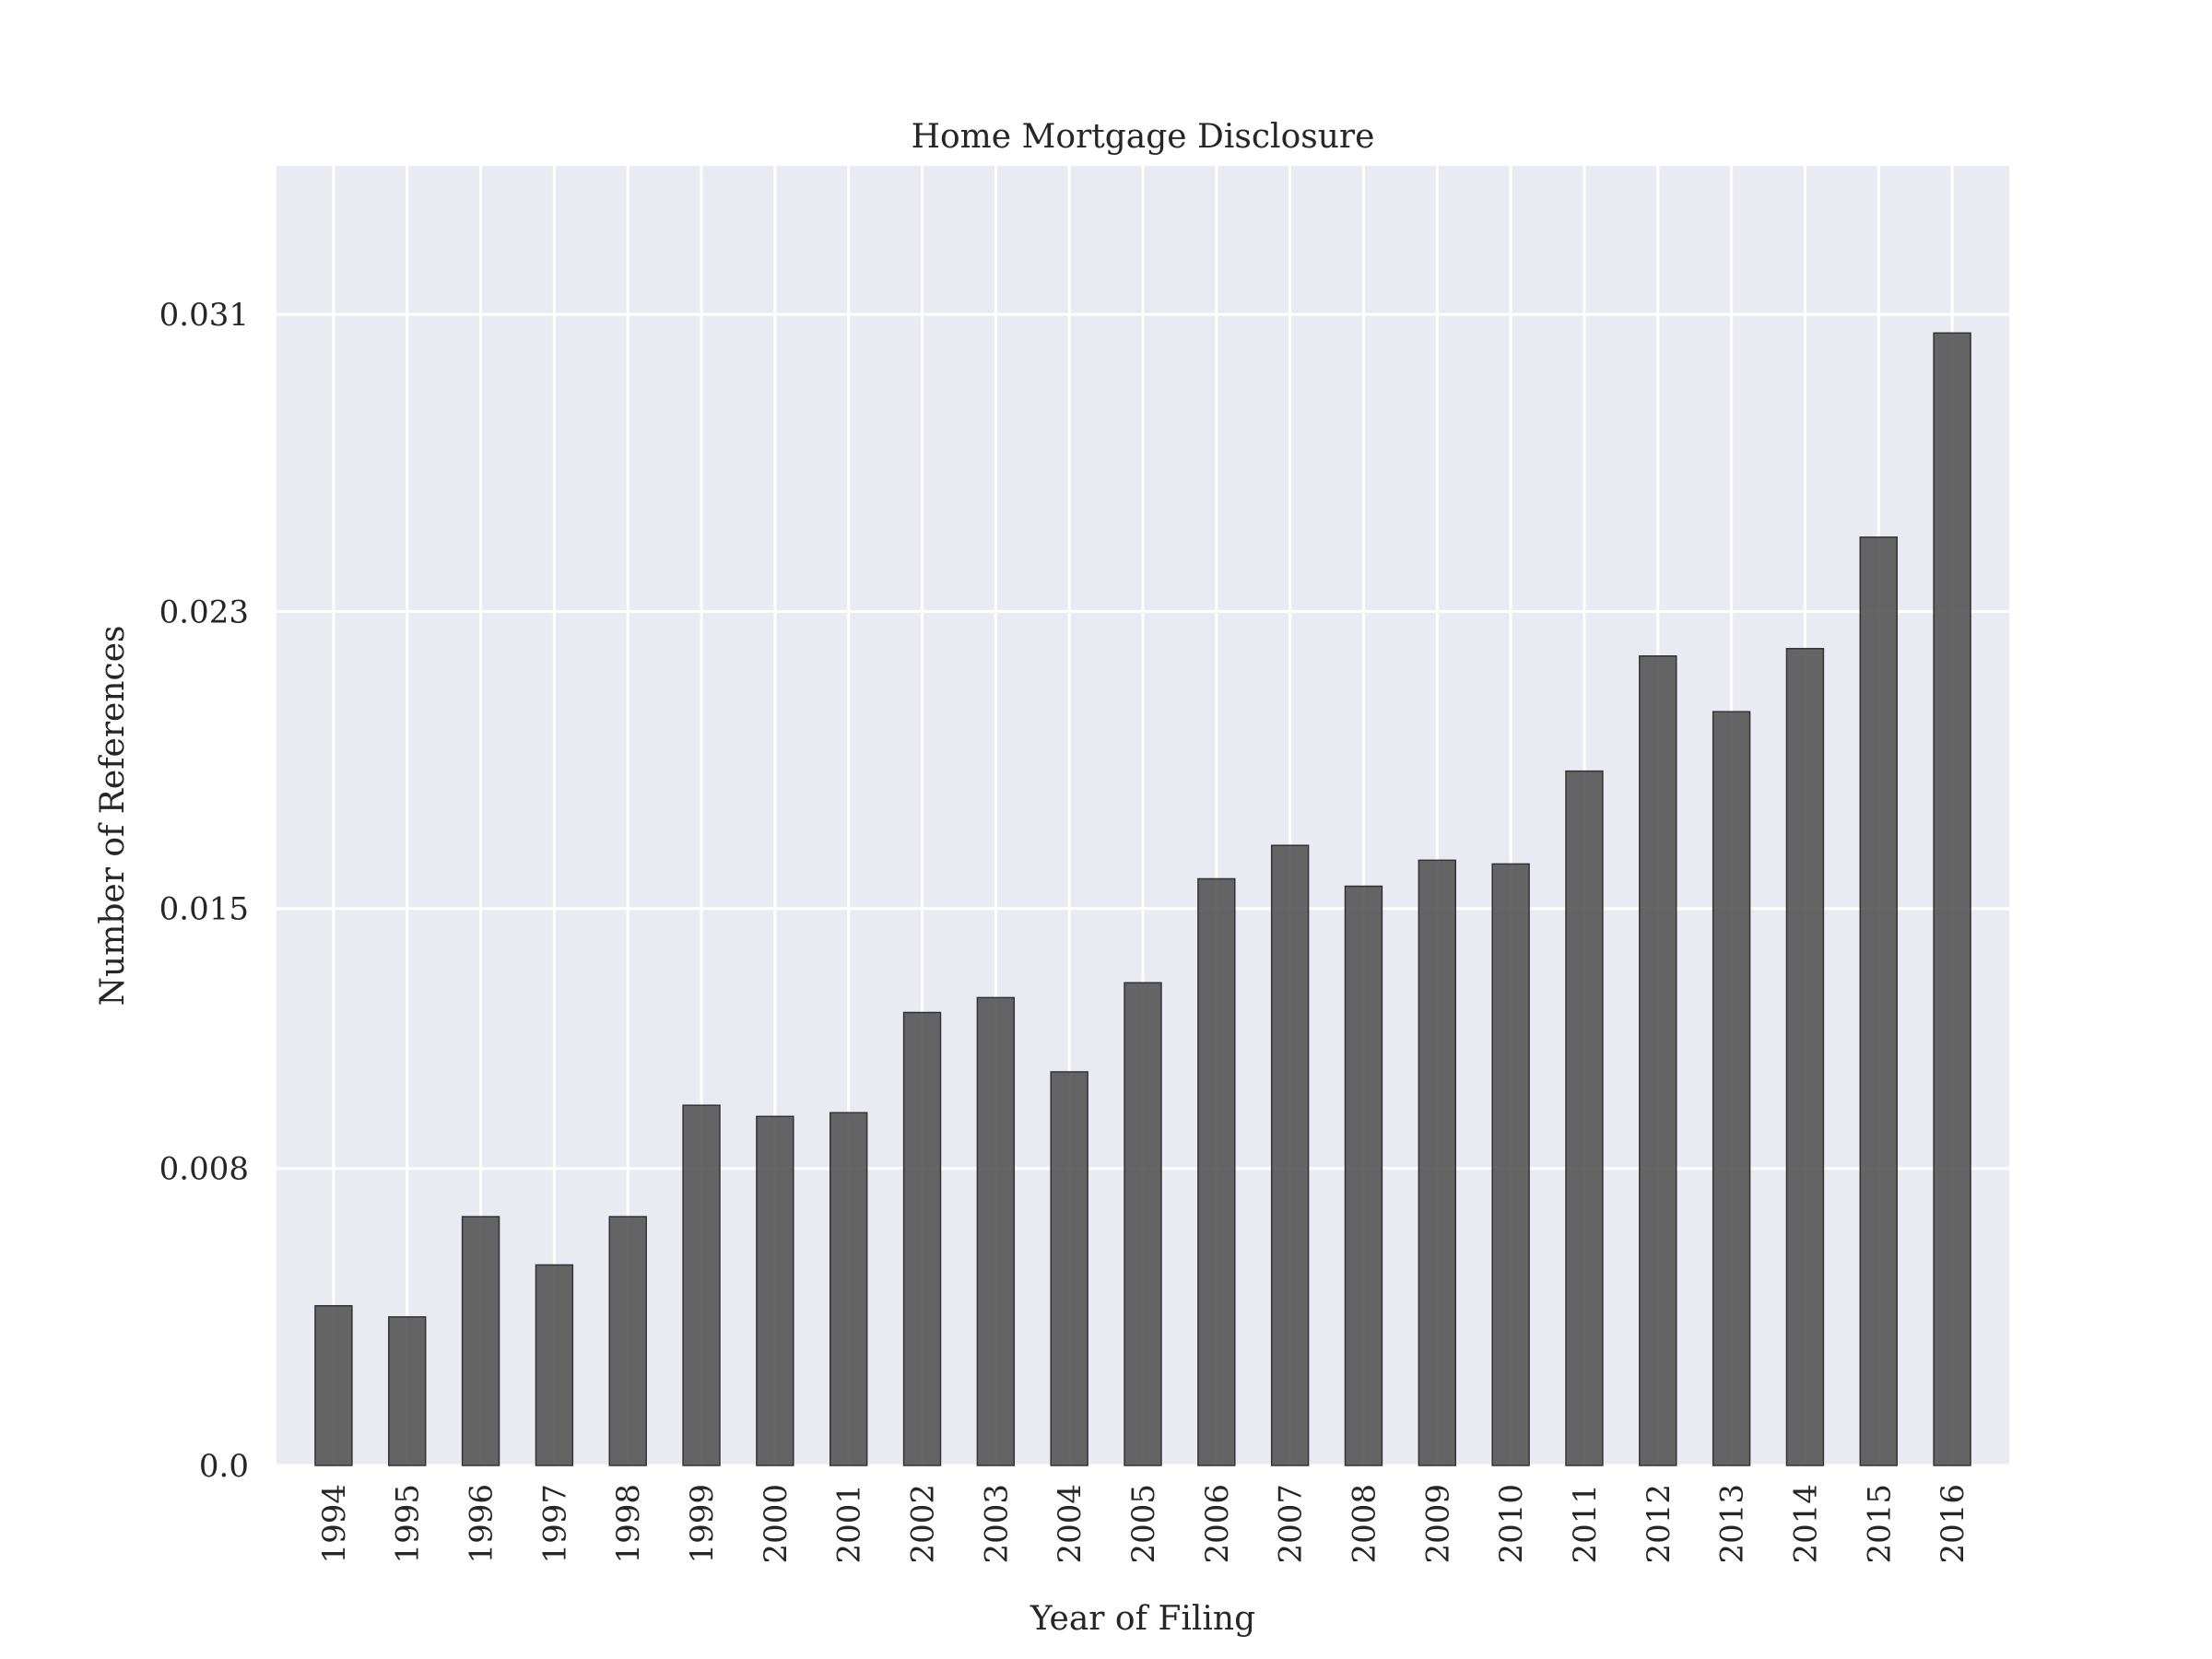  I want to click on bar-2015, so click(1878, 1001).